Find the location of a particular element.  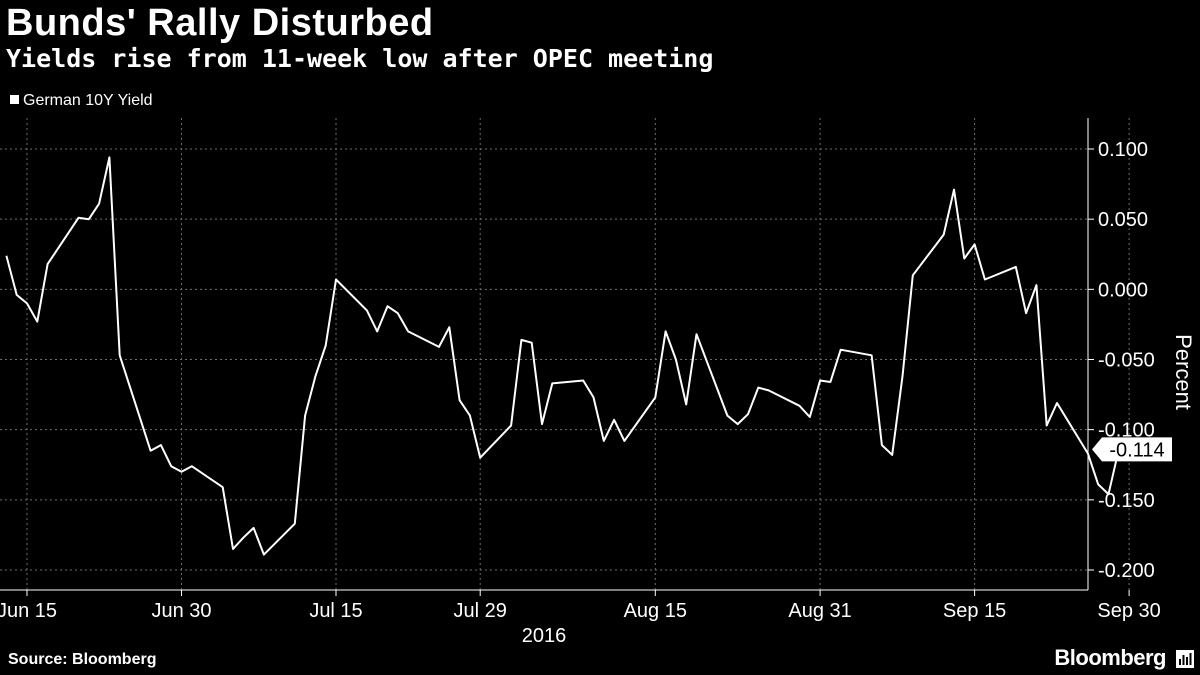

brand-logo-text: Bloomberg is located at coordinates (1110, 657).